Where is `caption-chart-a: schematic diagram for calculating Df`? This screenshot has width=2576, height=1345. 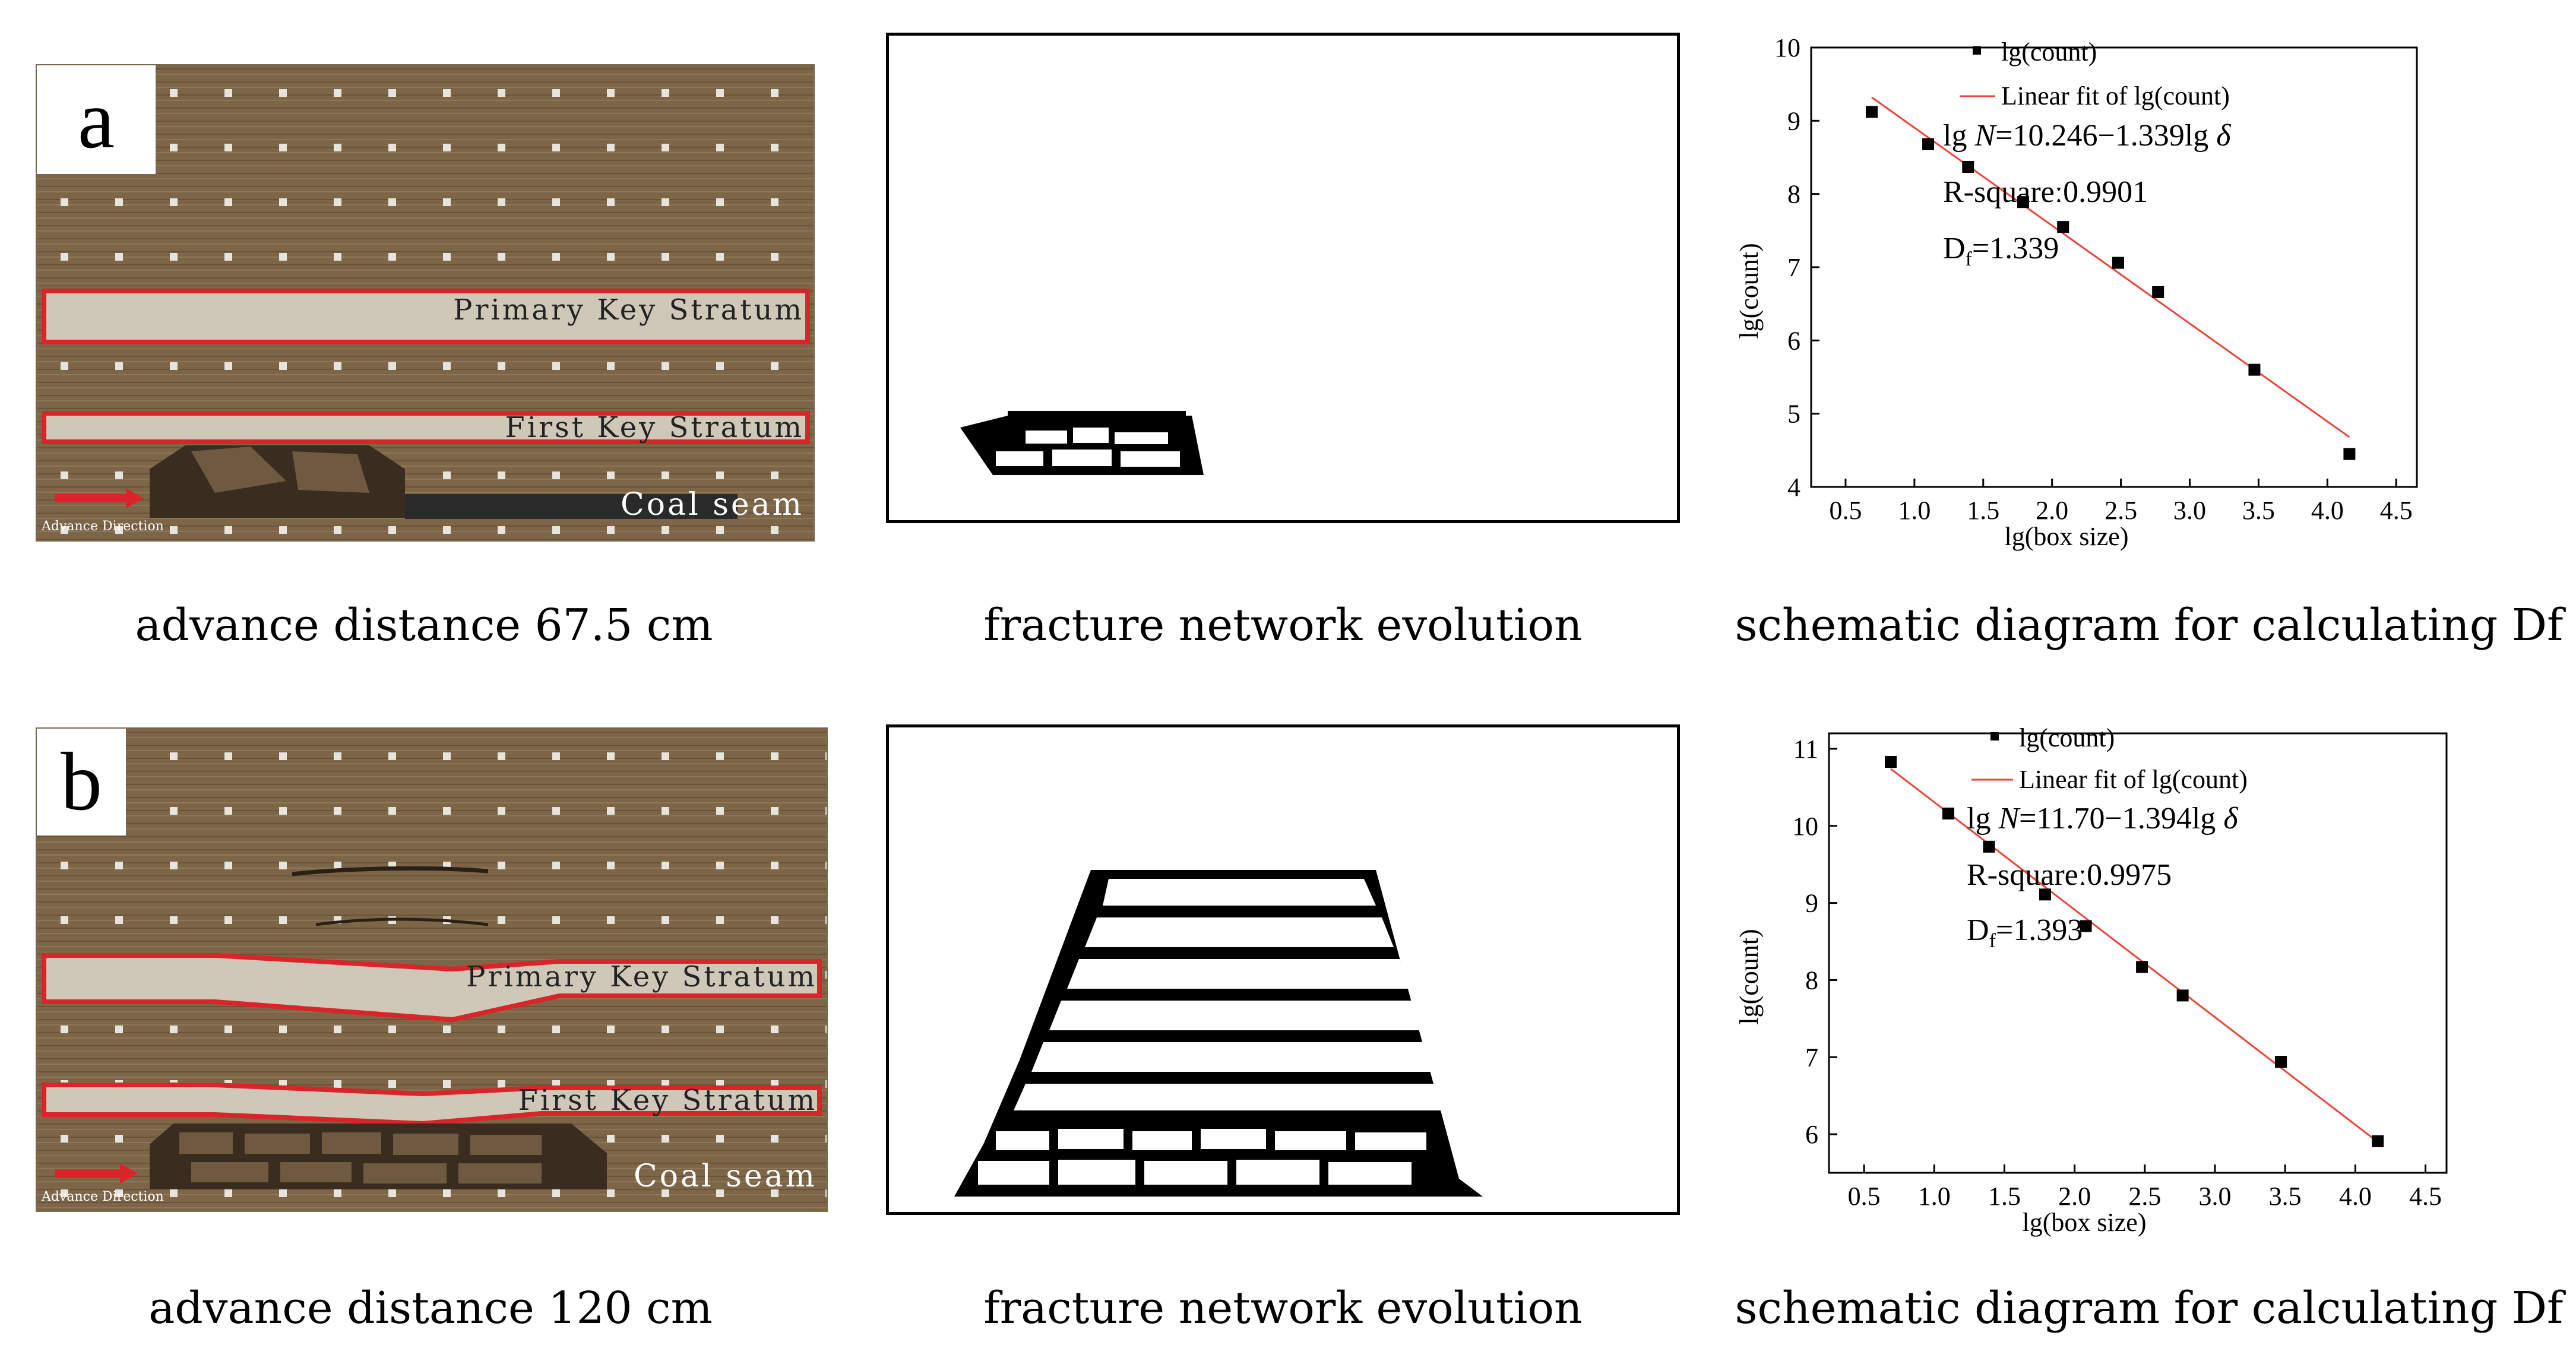 caption-chart-a: schematic diagram for calculating Df is located at coordinates (2149, 625).